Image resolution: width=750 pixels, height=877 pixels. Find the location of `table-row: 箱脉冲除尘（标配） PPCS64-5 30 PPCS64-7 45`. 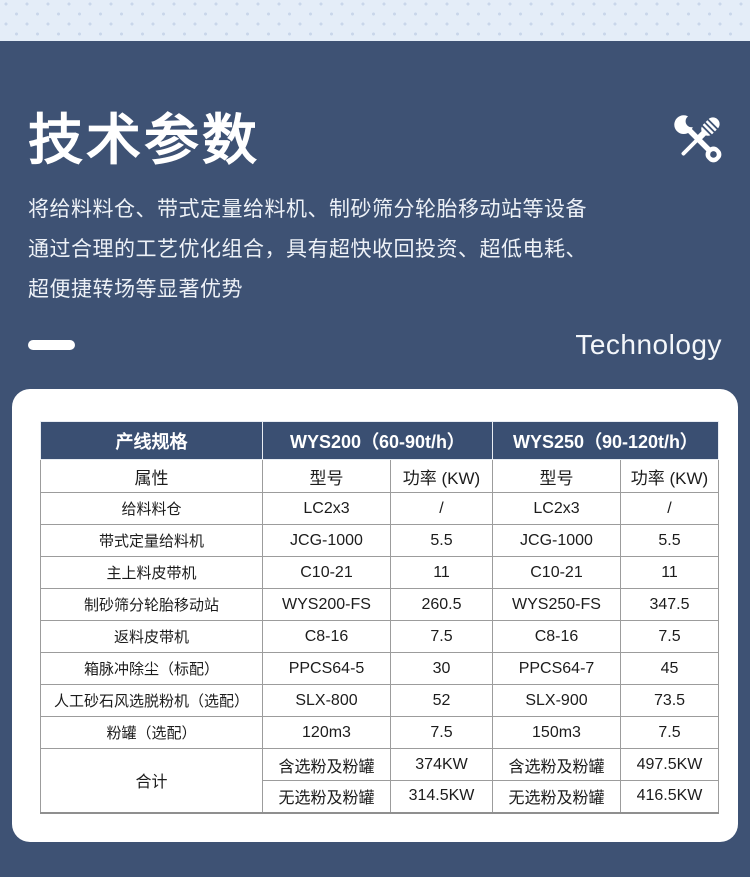

table-row: 箱脉冲除尘（标配） PPCS64-5 30 PPCS64-7 45 is located at coordinates (380, 668).